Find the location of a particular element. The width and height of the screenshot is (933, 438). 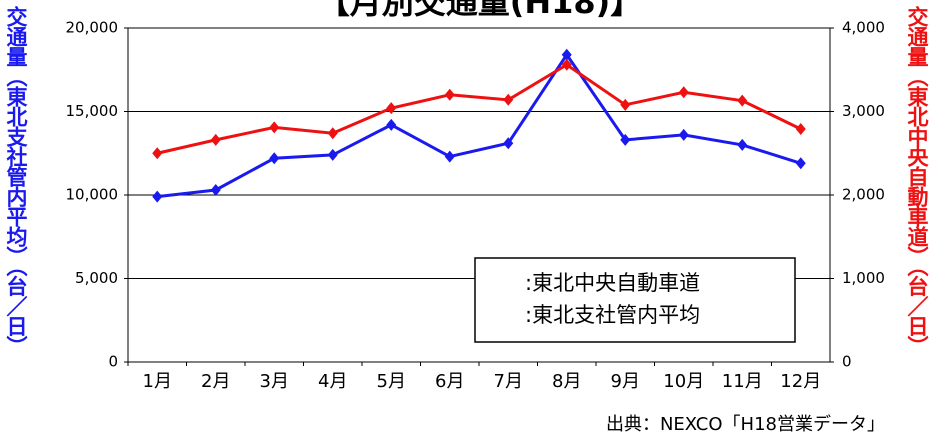

x-tick-label: 2月 is located at coordinates (215, 381).